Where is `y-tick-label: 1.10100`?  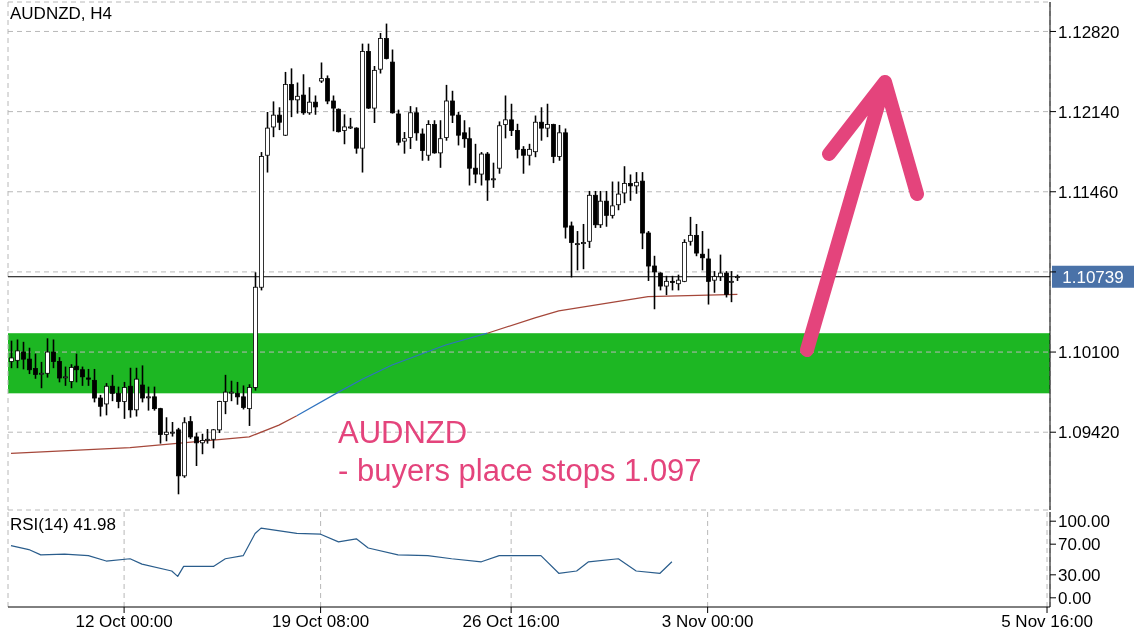 y-tick-label: 1.10100 is located at coordinates (1089, 353).